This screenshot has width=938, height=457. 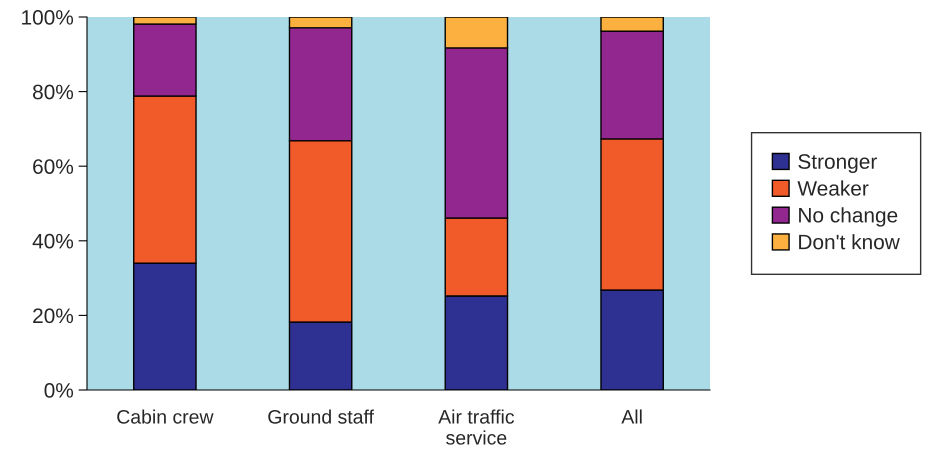 What do you see at coordinates (849, 242) in the screenshot?
I see `legend-label: Don't know` at bounding box center [849, 242].